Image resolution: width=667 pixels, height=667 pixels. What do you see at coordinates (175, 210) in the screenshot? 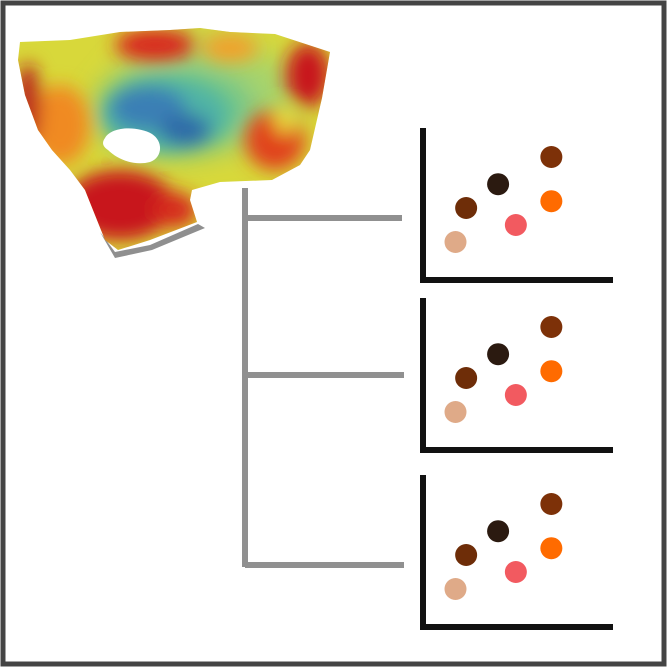
I see `heat-red-bottom-mid` at bounding box center [175, 210].